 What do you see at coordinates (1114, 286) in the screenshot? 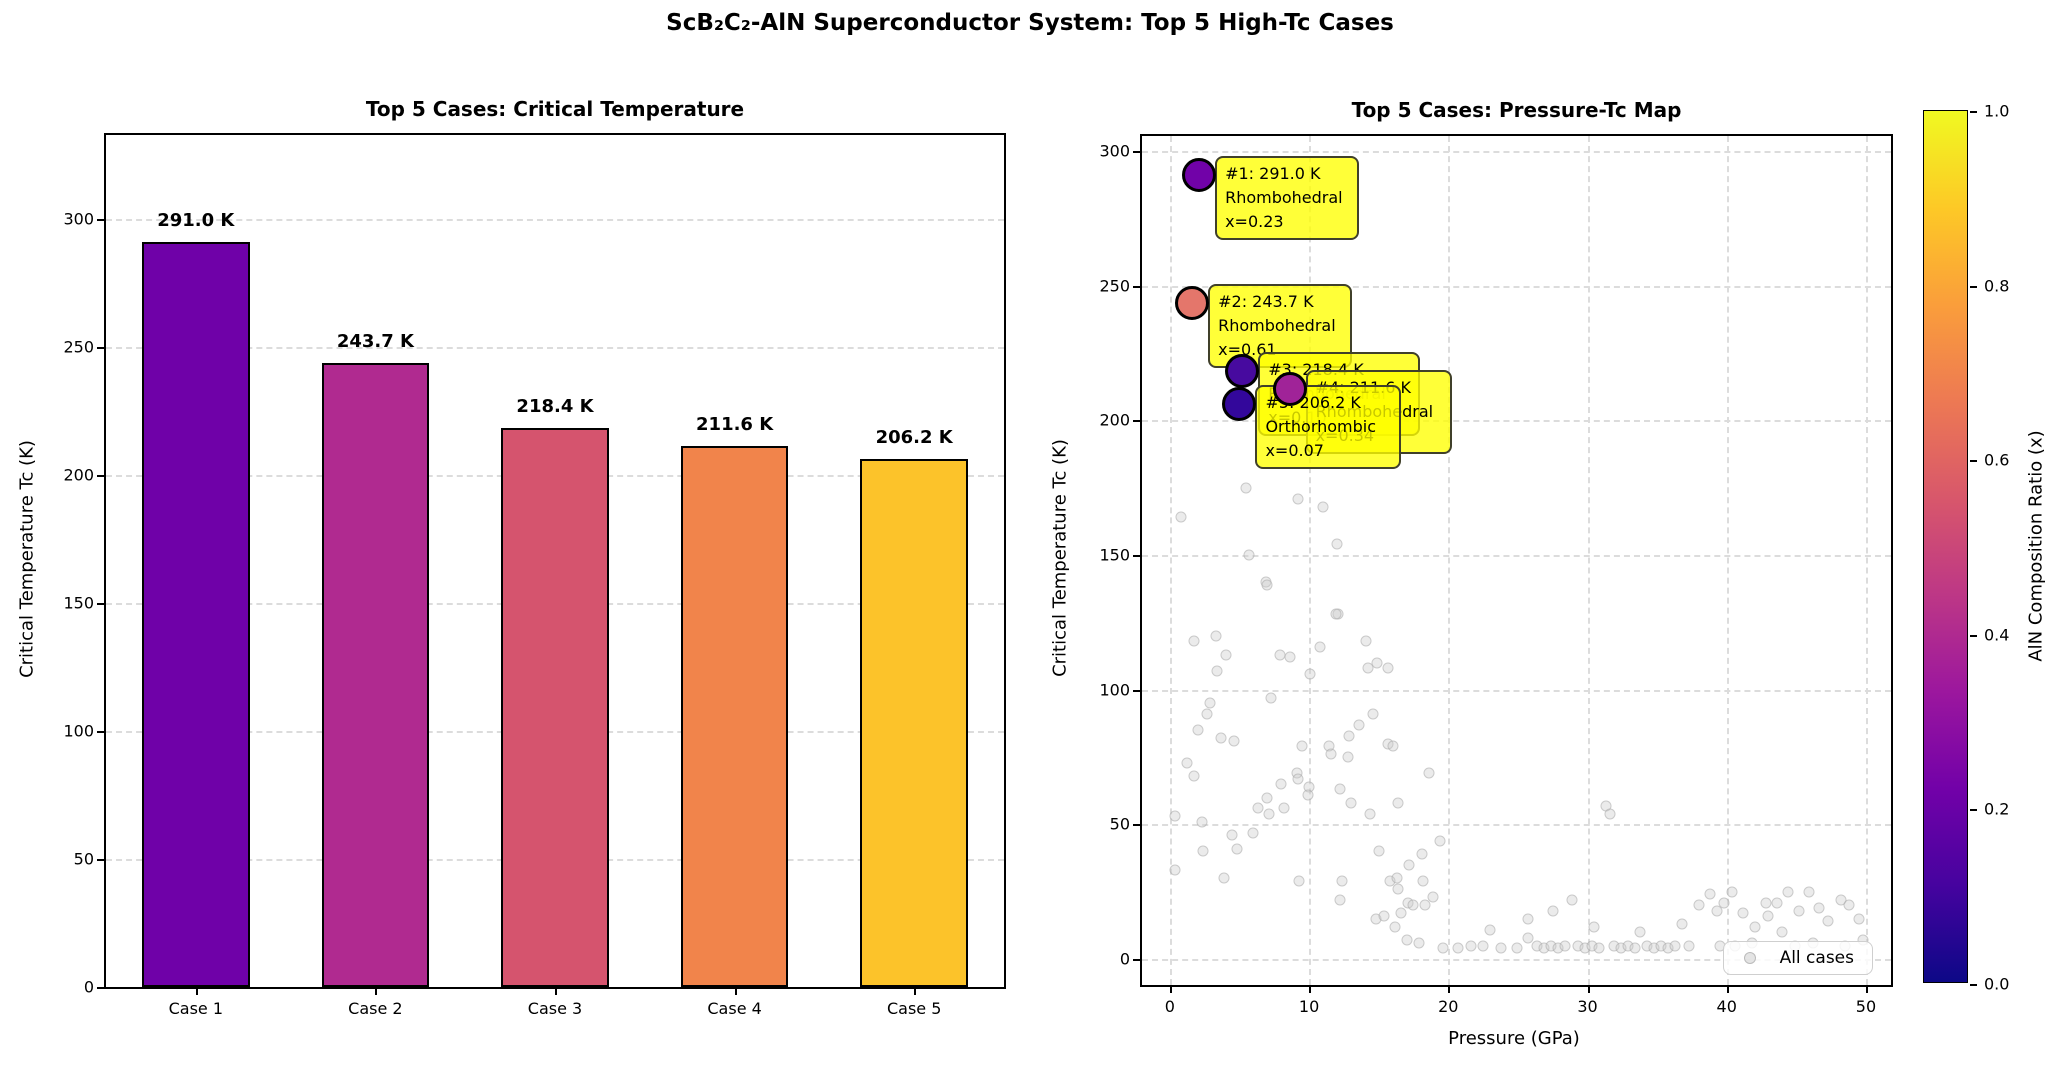
I see `y-tick-label: 250` at bounding box center [1114, 286].